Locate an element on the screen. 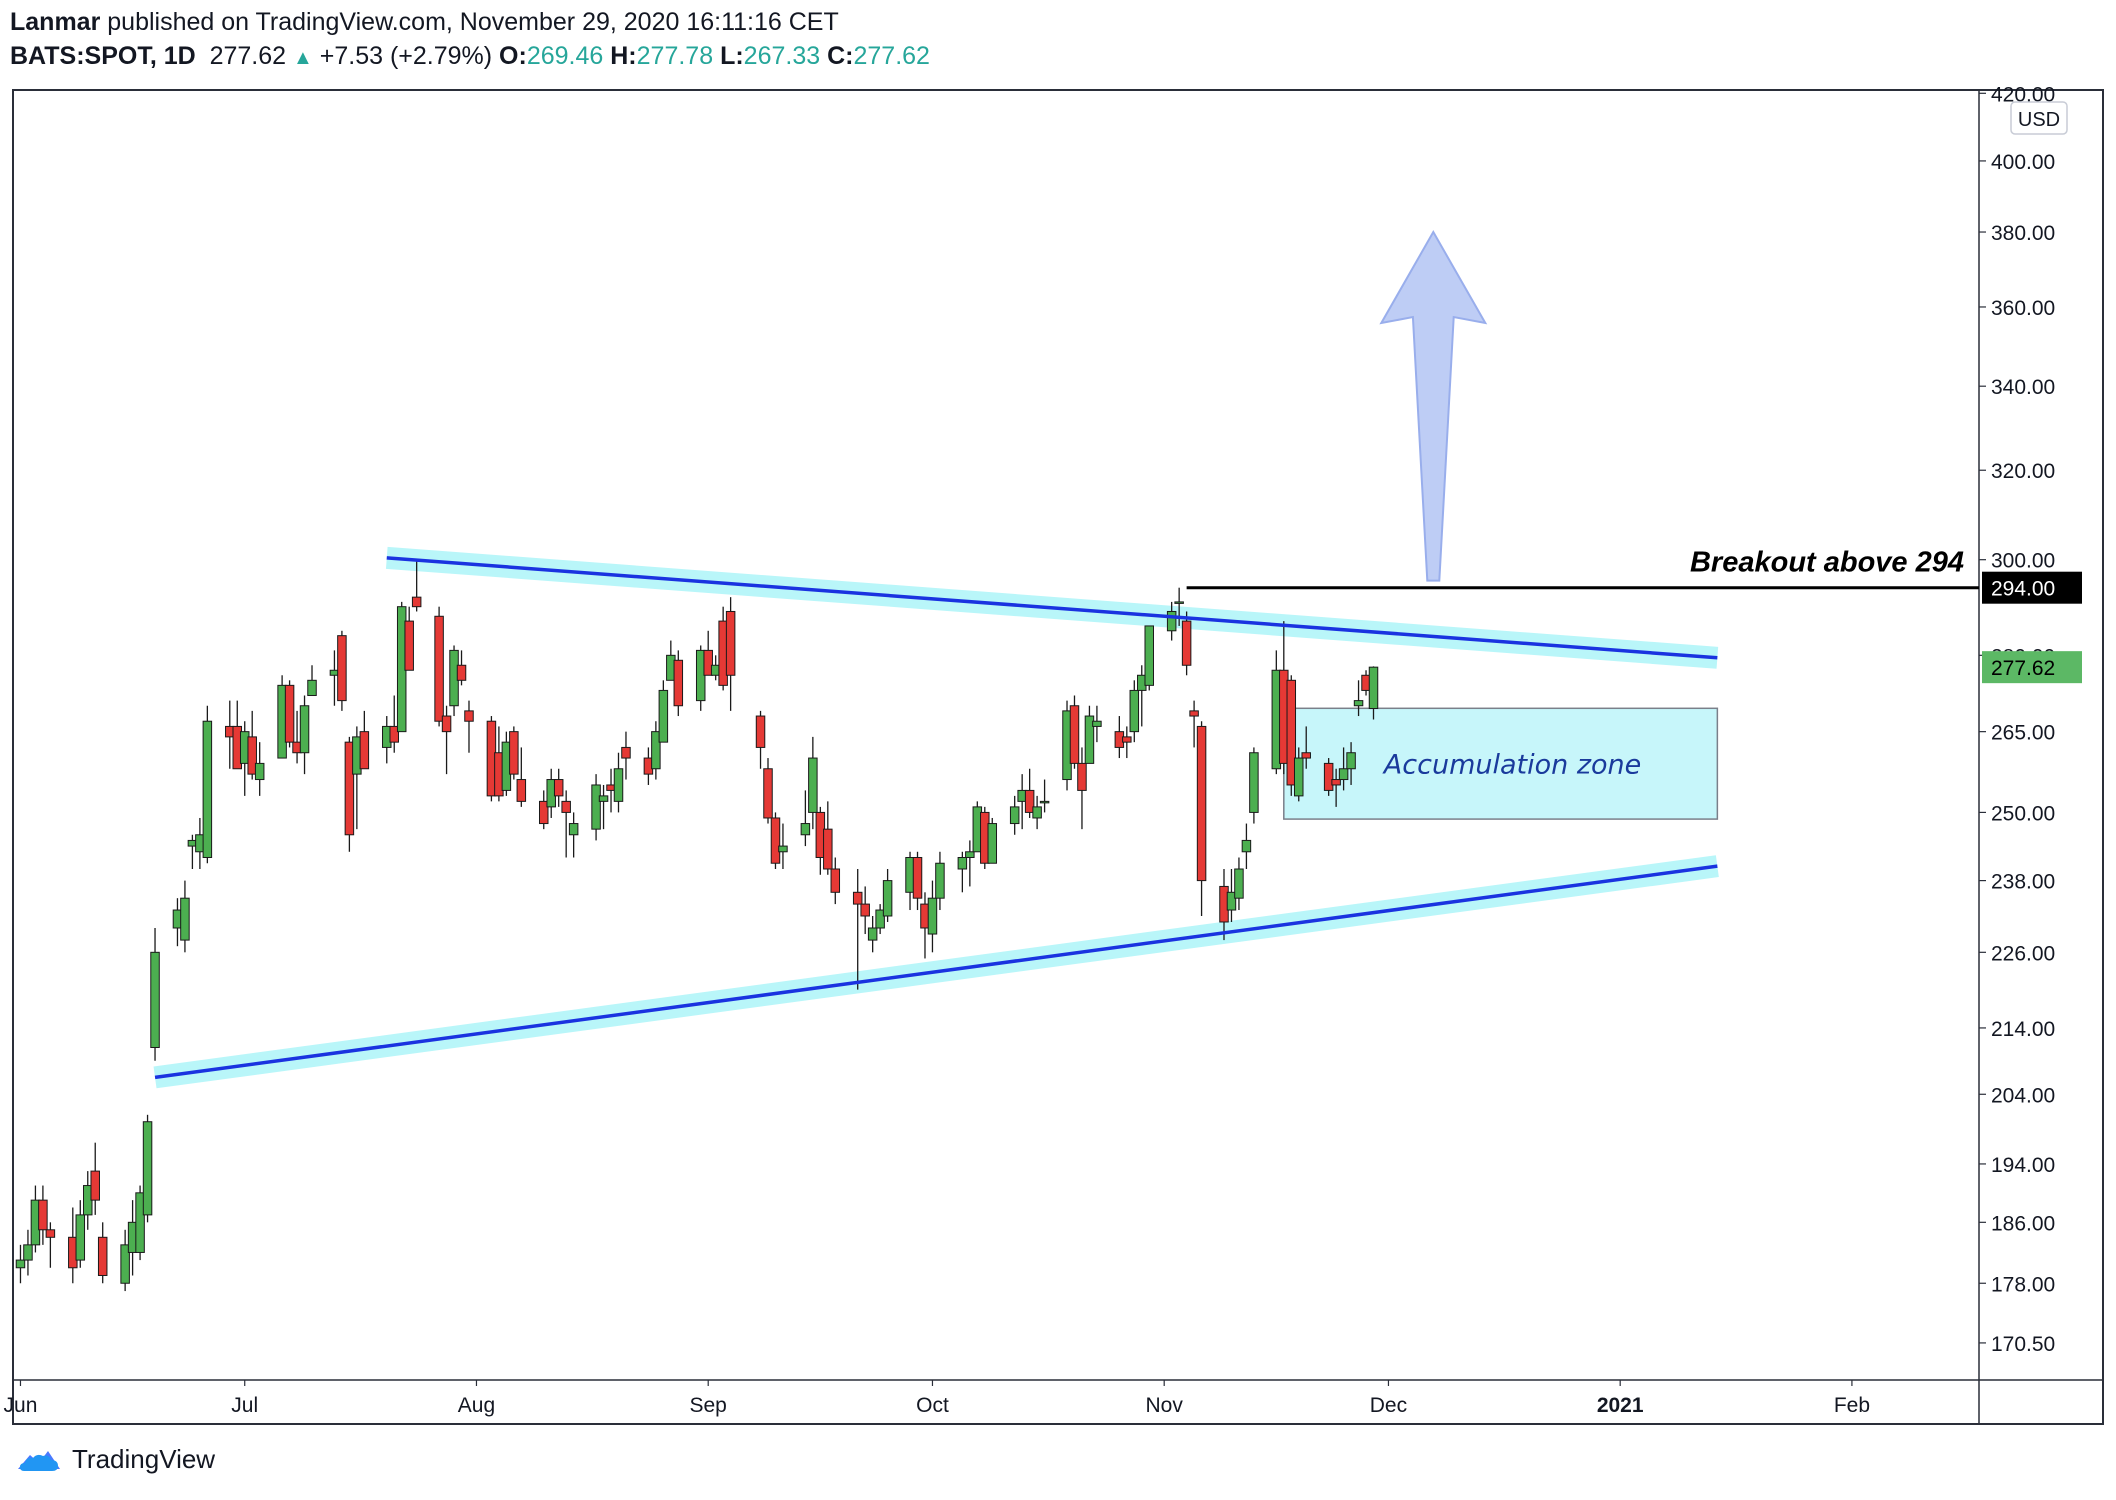 The height and width of the screenshot is (1500, 2116). author-name: Lanmar is located at coordinates (55, 22).